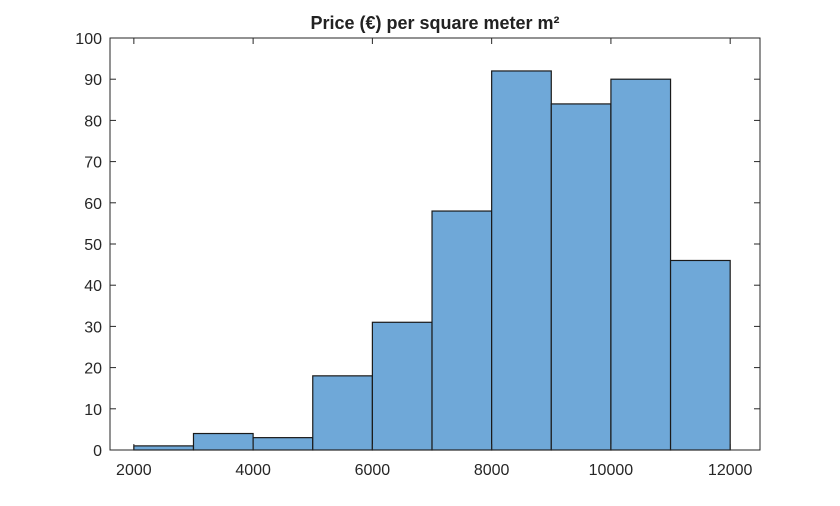 The height and width of the screenshot is (506, 840). I want to click on x-tick-label: 10000, so click(611, 470).